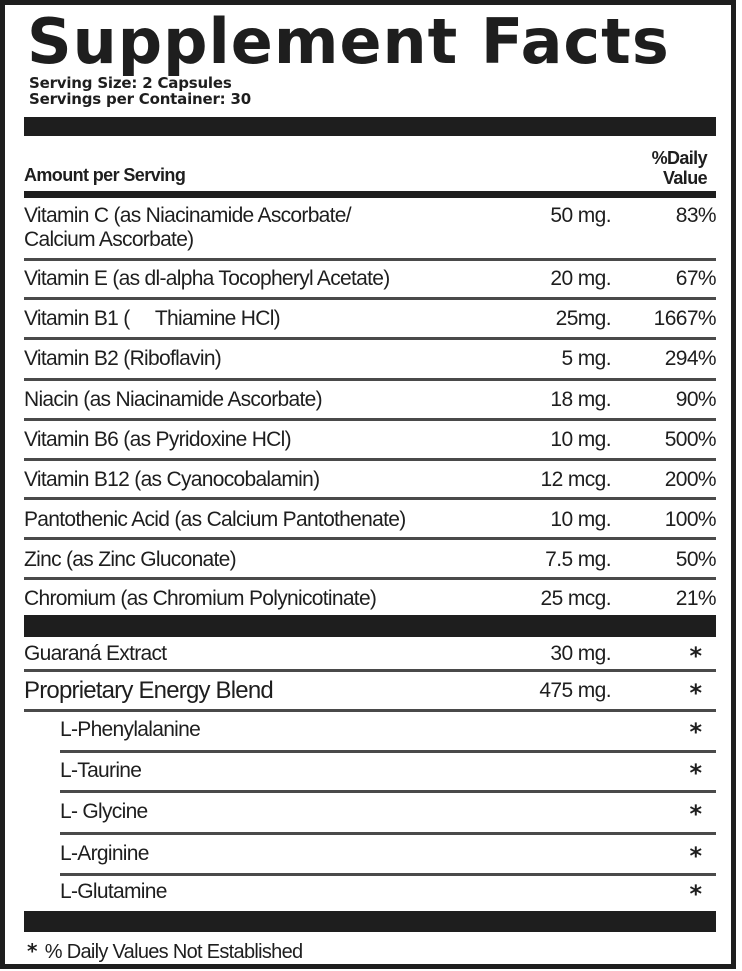 The width and height of the screenshot is (742, 971). I want to click on nutrient-daily-value: 67%, so click(696, 278).